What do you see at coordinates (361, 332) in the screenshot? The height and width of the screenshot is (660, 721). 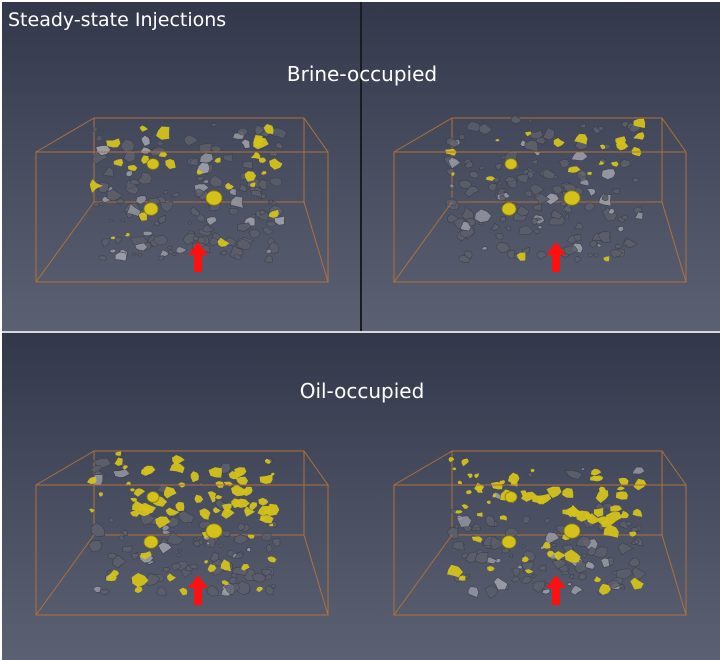 I see `horizontal-divider` at bounding box center [361, 332].